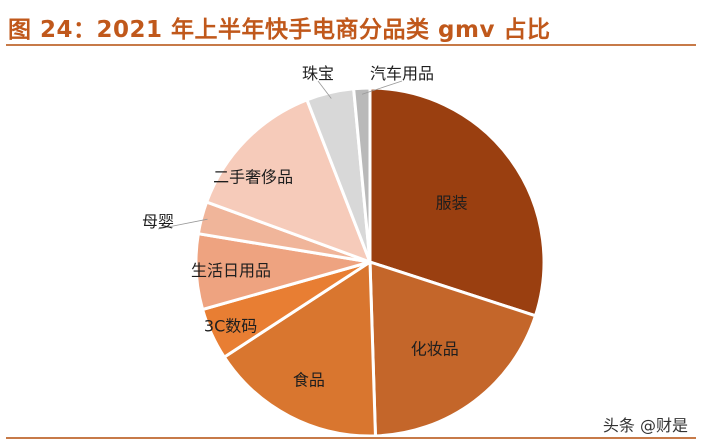 The width and height of the screenshot is (704, 446). What do you see at coordinates (253, 177) in the screenshot?
I see `slice-label-6: 二手奢侈品` at bounding box center [253, 177].